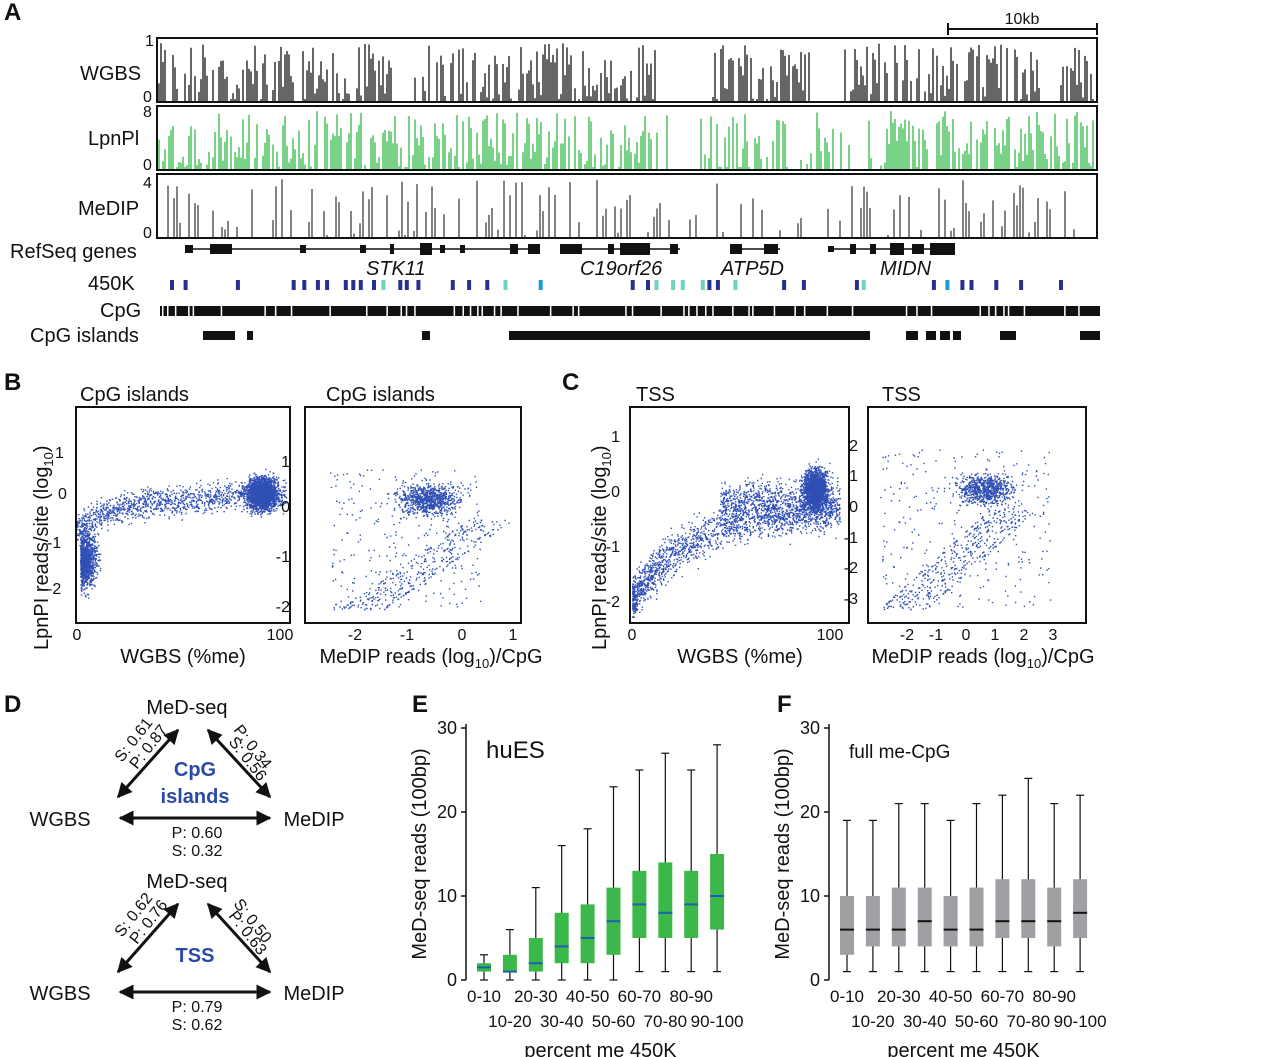  What do you see at coordinates (851, 568) in the screenshot?
I see `panel-c-right-ytick: -2` at bounding box center [851, 568].